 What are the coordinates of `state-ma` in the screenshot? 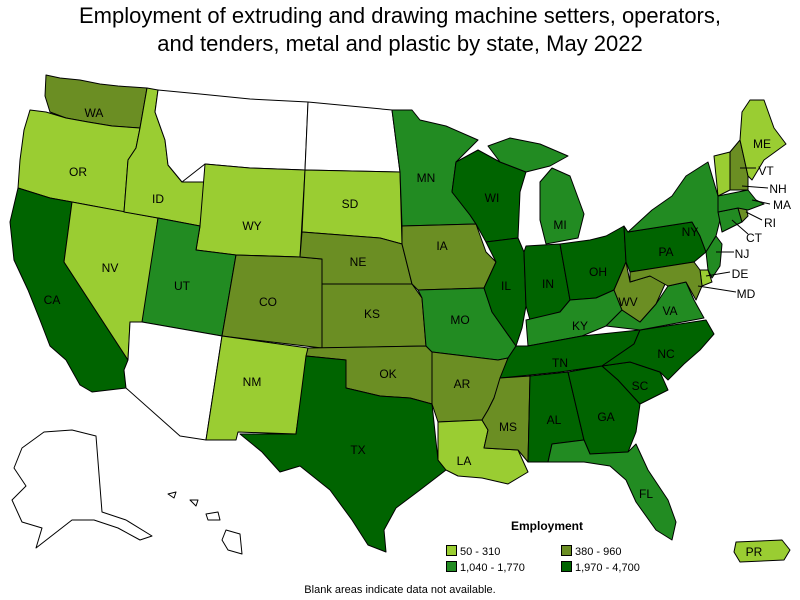 It's located at (741, 201).